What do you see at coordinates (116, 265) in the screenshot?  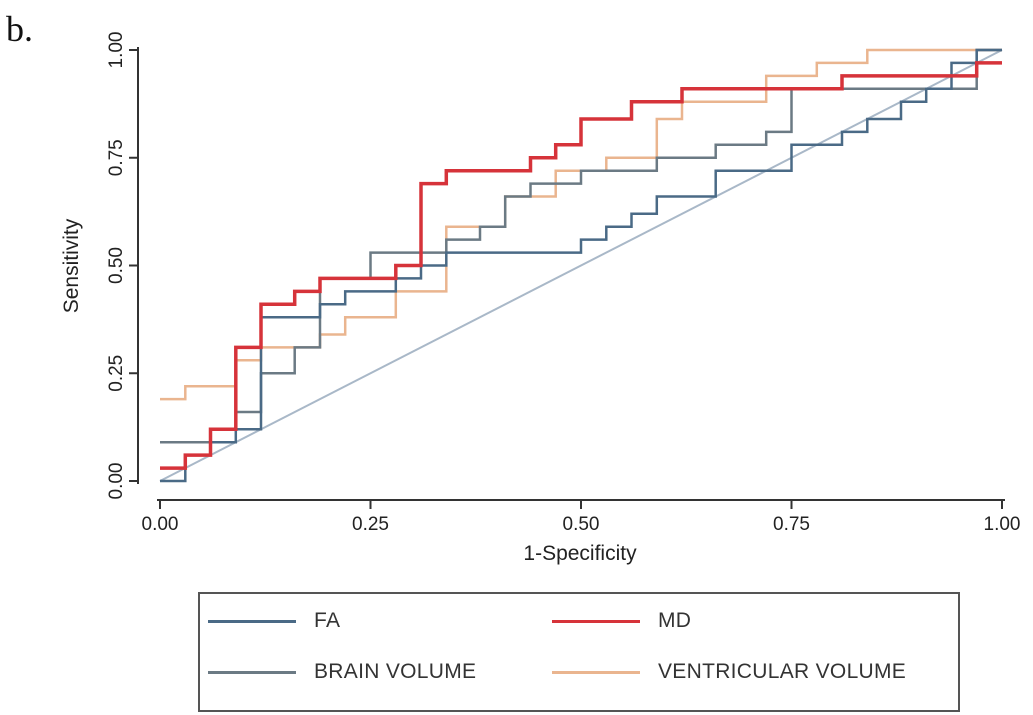 I see `y-tick-label: 0.50` at bounding box center [116, 265].